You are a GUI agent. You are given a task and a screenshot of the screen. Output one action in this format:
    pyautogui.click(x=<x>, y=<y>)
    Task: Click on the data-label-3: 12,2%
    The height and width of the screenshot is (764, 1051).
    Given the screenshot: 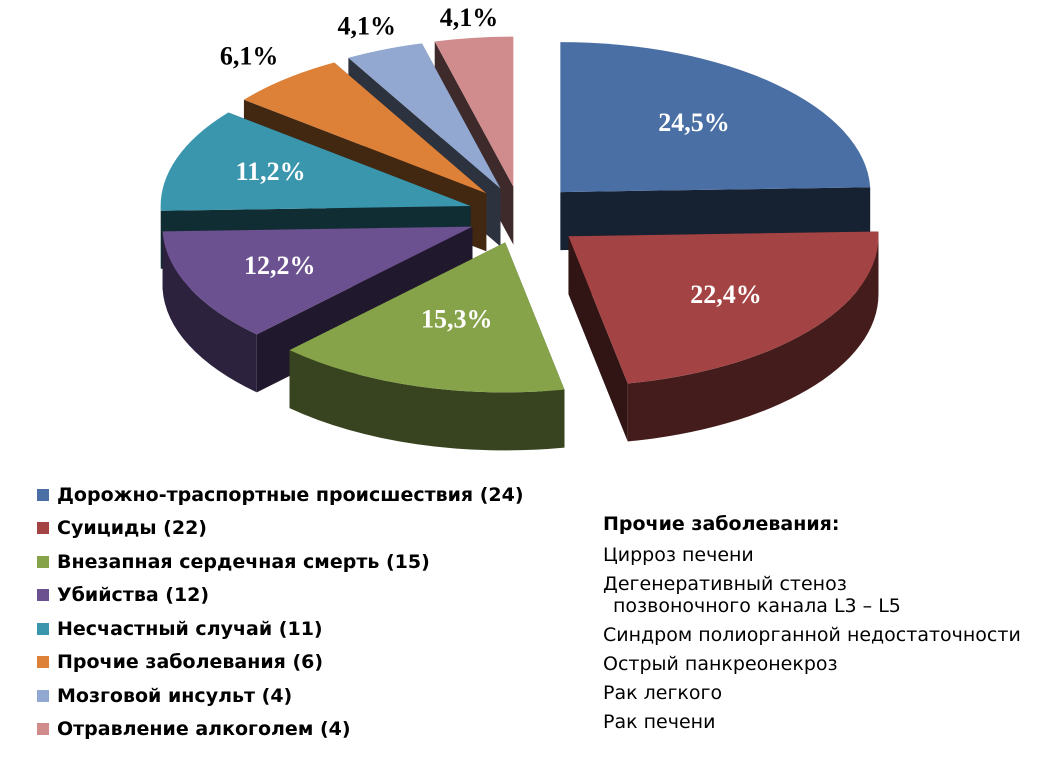 What is the action you would take?
    pyautogui.click(x=280, y=265)
    